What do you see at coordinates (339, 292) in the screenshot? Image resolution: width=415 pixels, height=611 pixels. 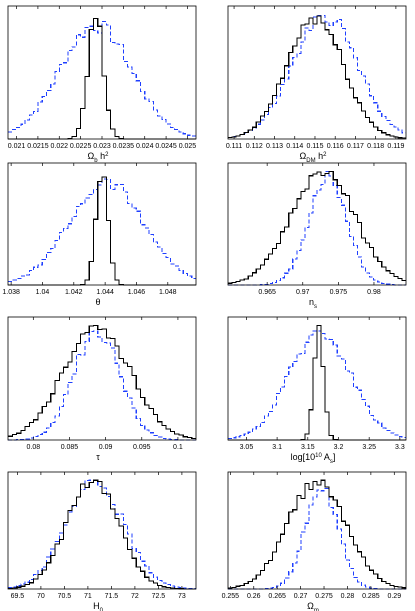 I see `x-tick-label-4-2: 0.975` at bounding box center [339, 292].